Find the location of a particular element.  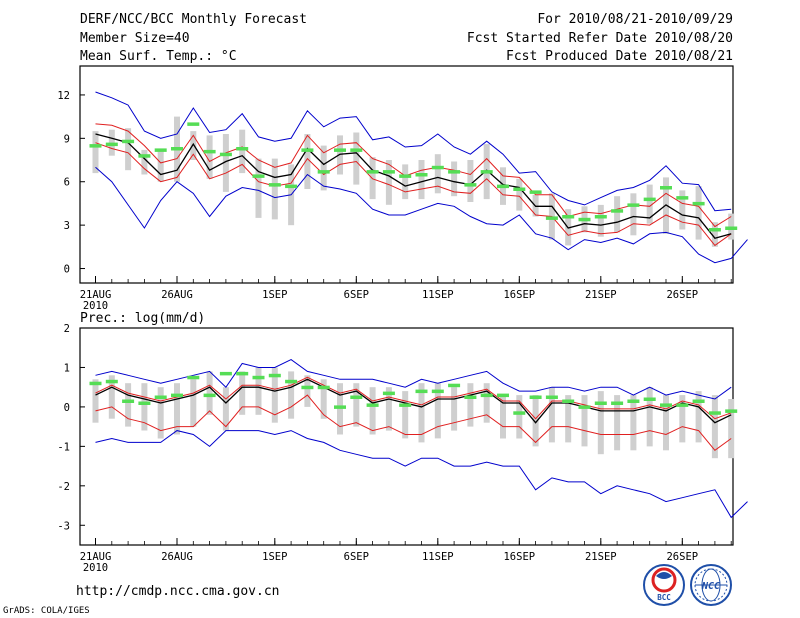

temp-ytick-label: 9 is located at coordinates (67, 139).